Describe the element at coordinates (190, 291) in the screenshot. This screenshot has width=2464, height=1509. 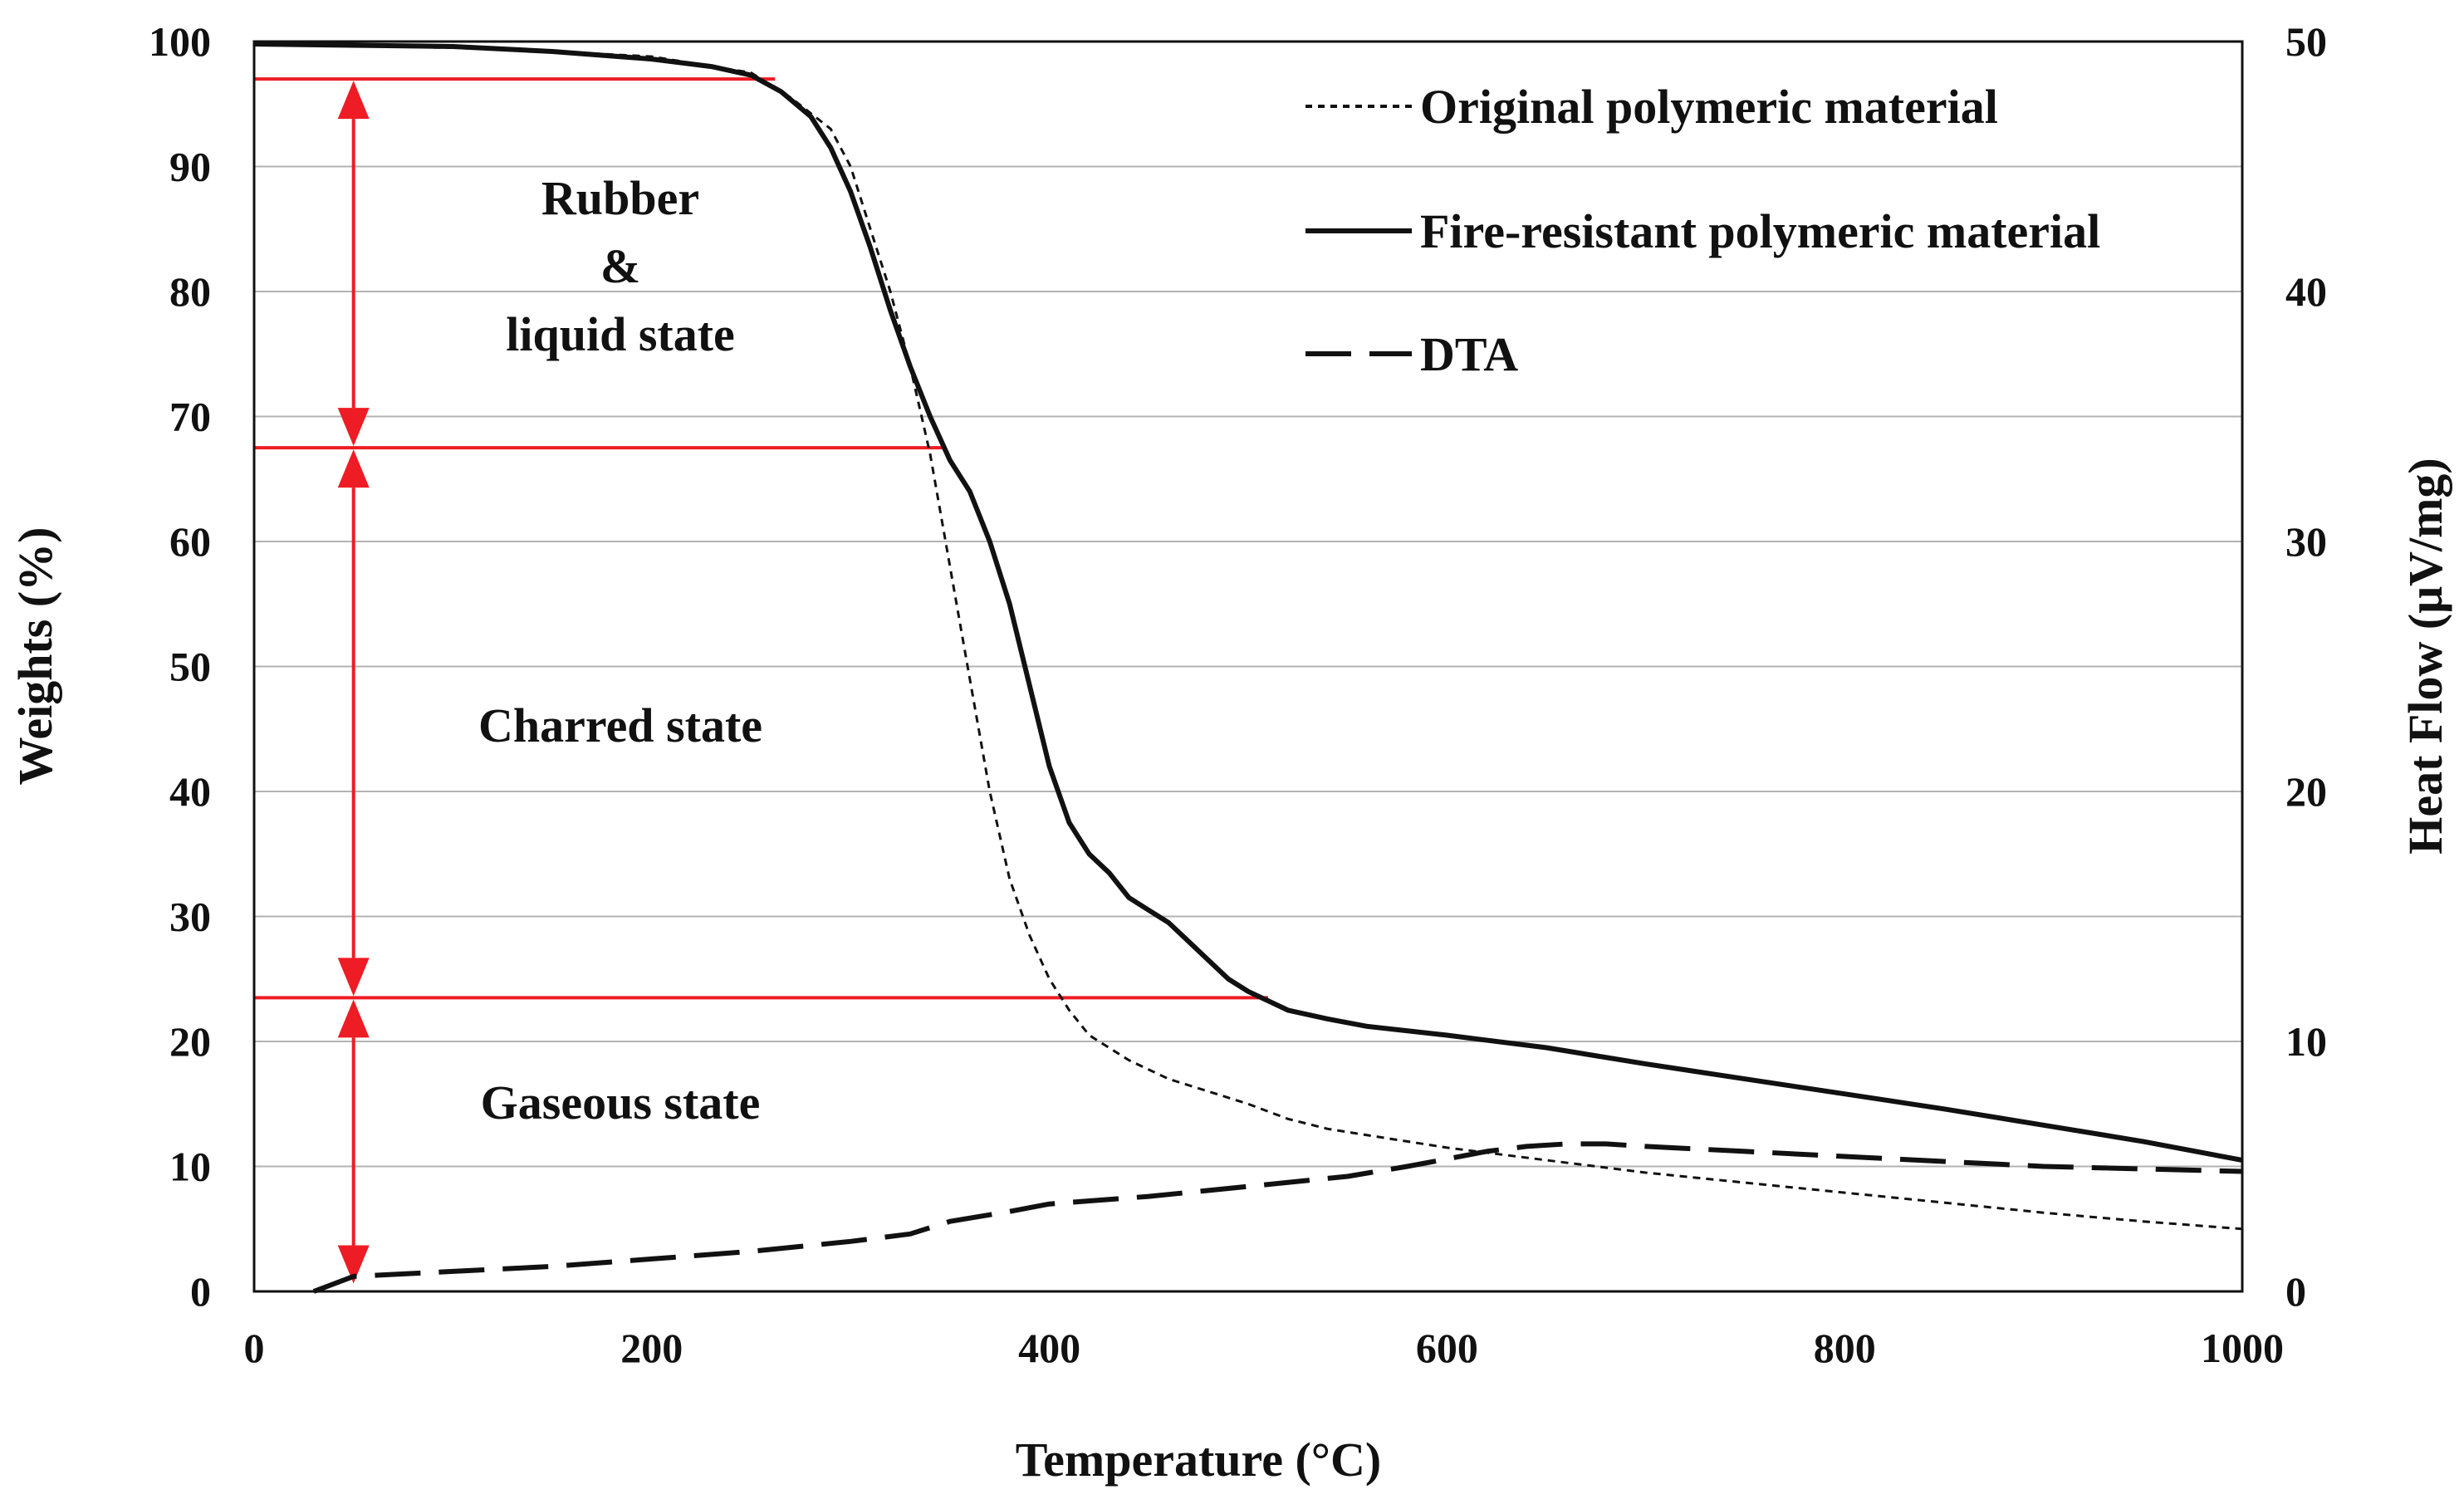
I see `y-tick-label: 80` at that location.